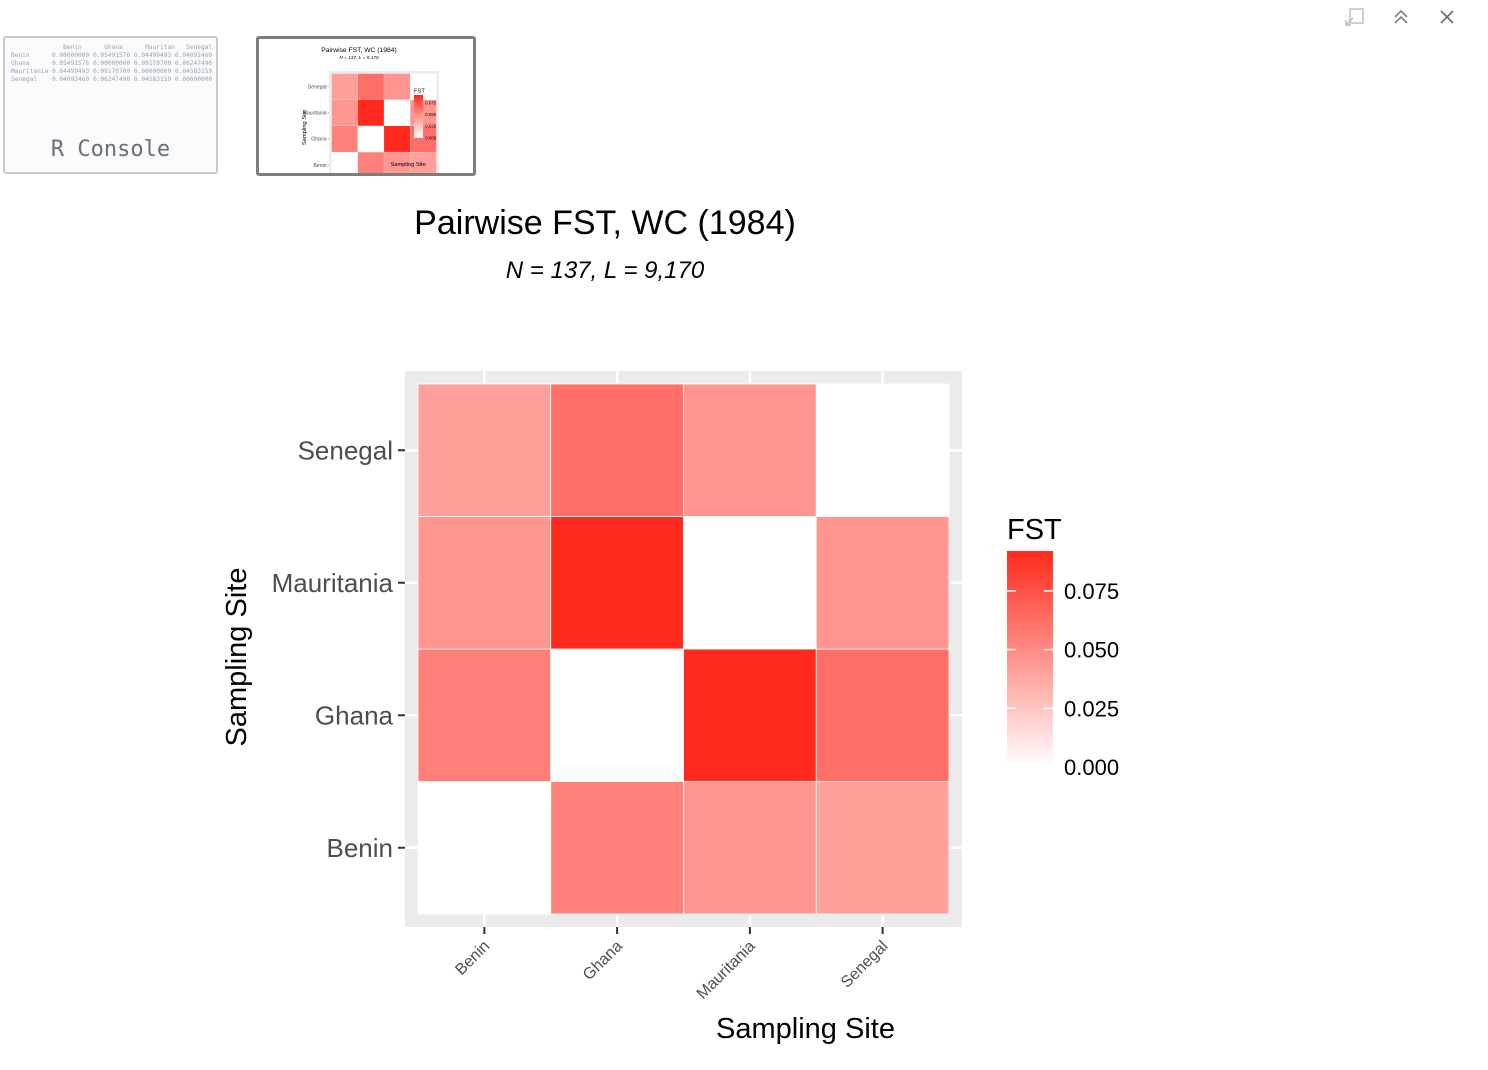 The height and width of the screenshot is (1070, 1488). What do you see at coordinates (472, 958) in the screenshot?
I see `x-tick-label: Benin` at bounding box center [472, 958].